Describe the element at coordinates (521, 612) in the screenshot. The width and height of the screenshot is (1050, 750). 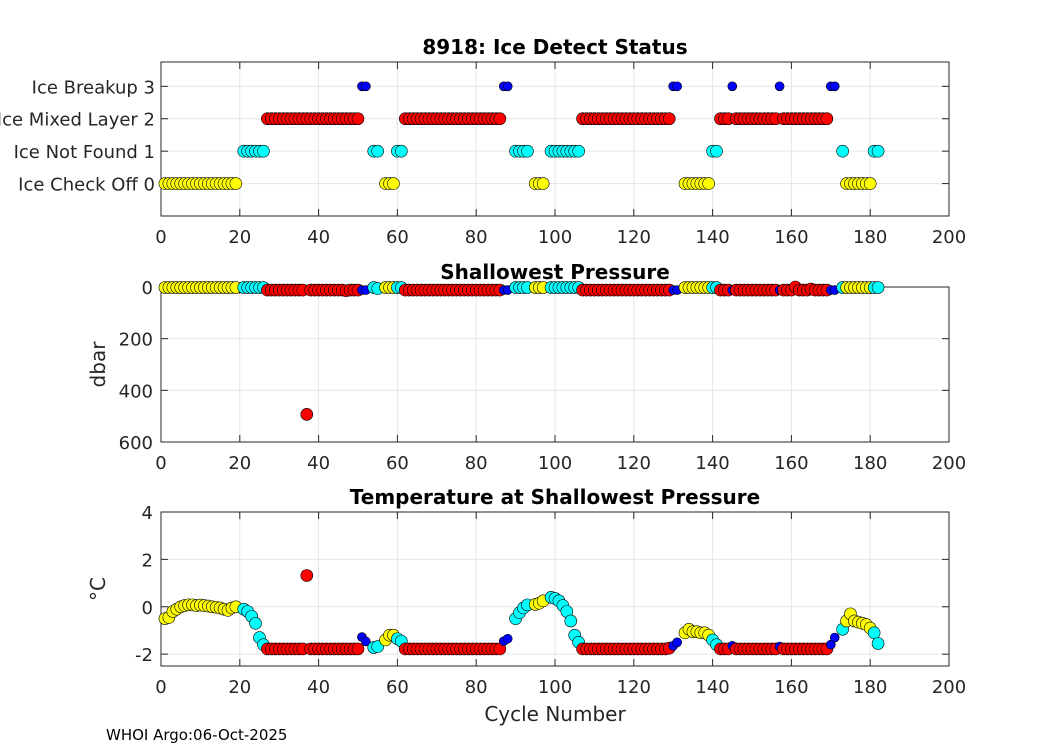
I see `series-temperature` at that location.